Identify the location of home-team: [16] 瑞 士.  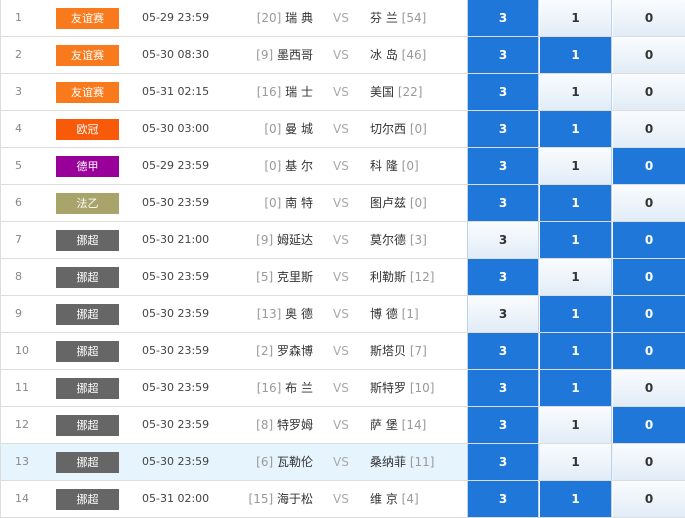
(285, 92).